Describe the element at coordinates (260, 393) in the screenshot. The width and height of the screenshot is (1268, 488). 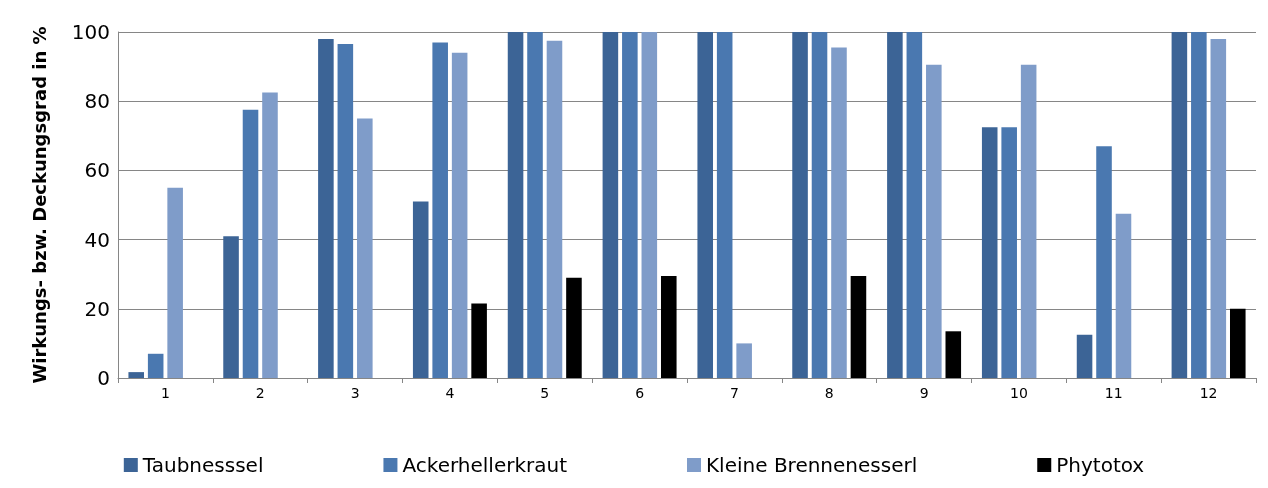
I see `x-tick-label: 2` at that location.